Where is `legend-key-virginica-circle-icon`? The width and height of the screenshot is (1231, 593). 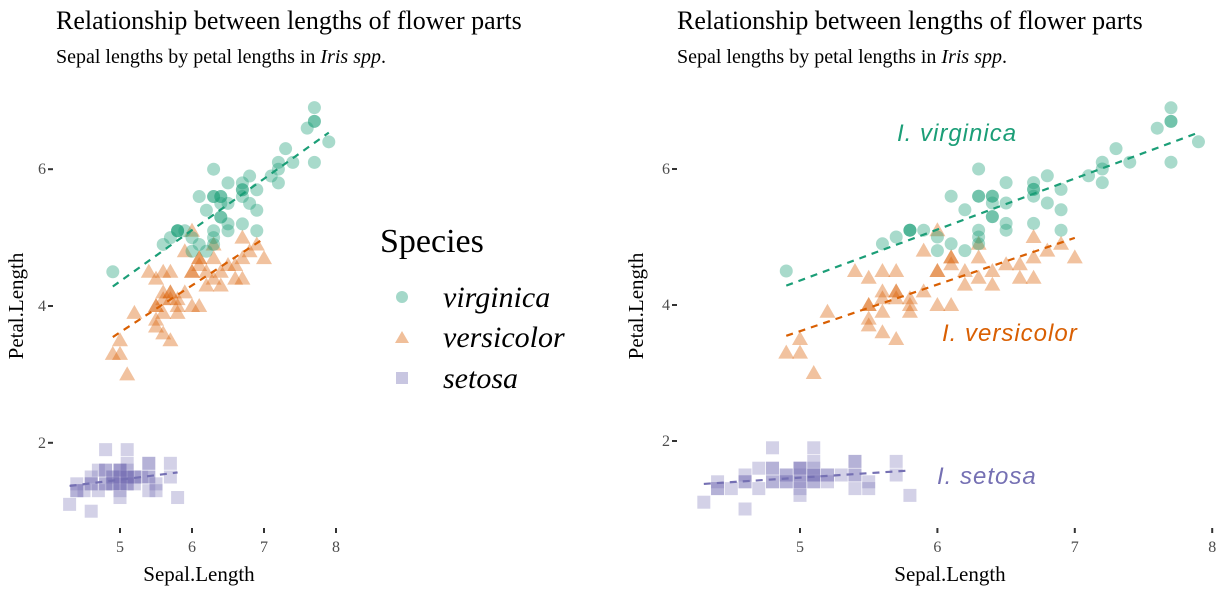
legend-key-virginica-circle-icon is located at coordinates (402, 297).